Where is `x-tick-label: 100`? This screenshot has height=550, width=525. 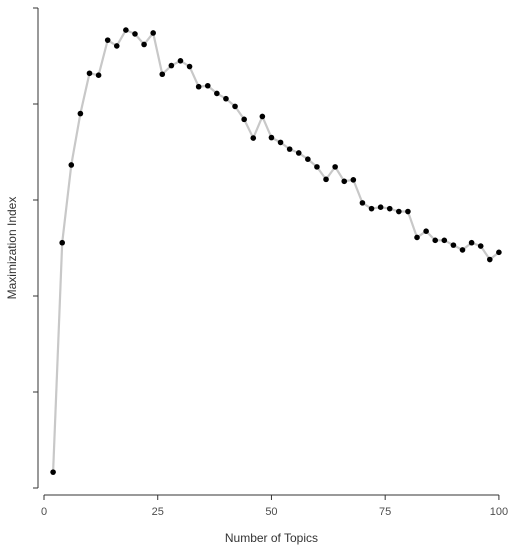
x-tick-label: 100 is located at coordinates (499, 512).